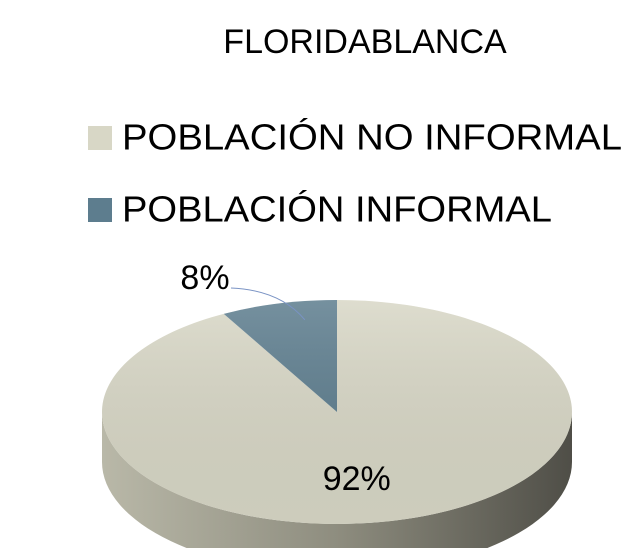 Image resolution: width=635 pixels, height=548 pixels. I want to click on data-label: 8%, so click(204, 278).